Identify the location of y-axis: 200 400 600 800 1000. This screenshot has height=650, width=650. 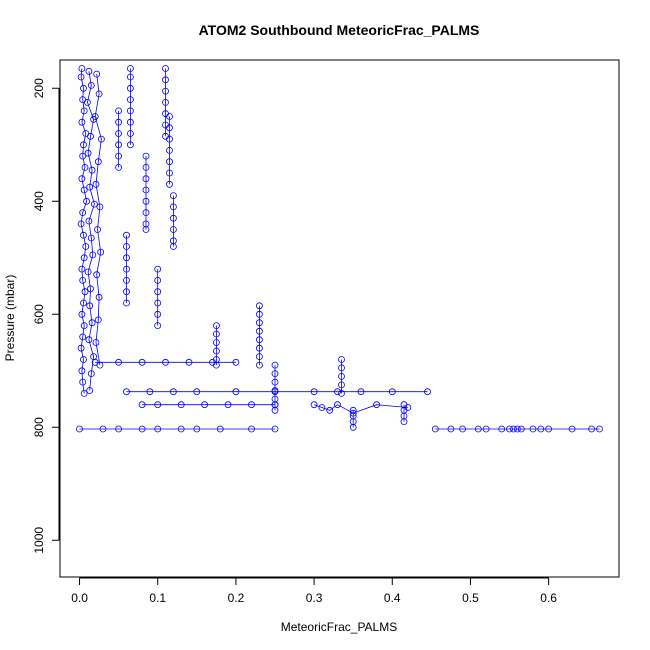
(46, 316).